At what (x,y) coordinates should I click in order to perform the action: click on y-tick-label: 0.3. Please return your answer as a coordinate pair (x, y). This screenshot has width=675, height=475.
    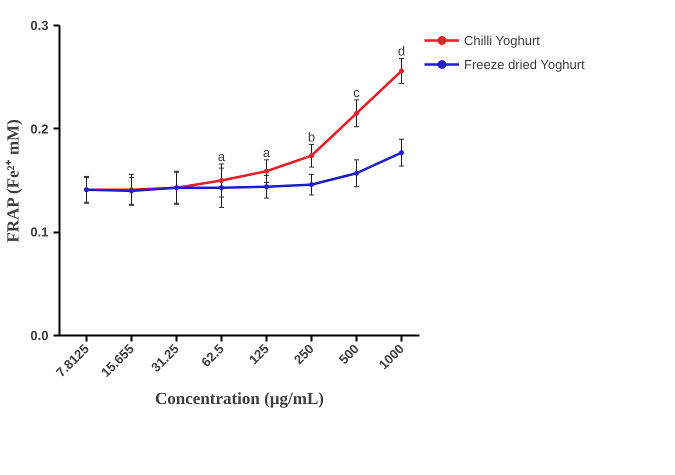
    Looking at the image, I should click on (39, 25).